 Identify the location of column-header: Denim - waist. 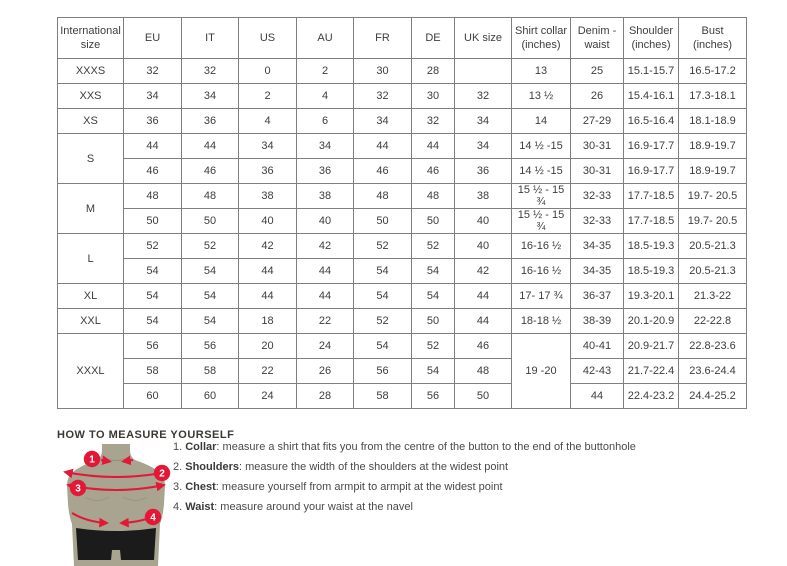
(597, 38).